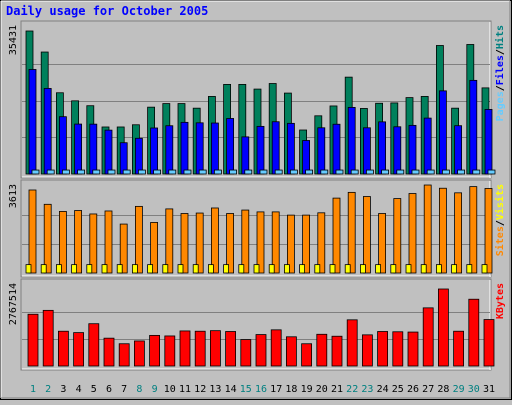 This screenshot has height=405, width=512. I want to click on legend-label: Sites/Visits, so click(500, 220).